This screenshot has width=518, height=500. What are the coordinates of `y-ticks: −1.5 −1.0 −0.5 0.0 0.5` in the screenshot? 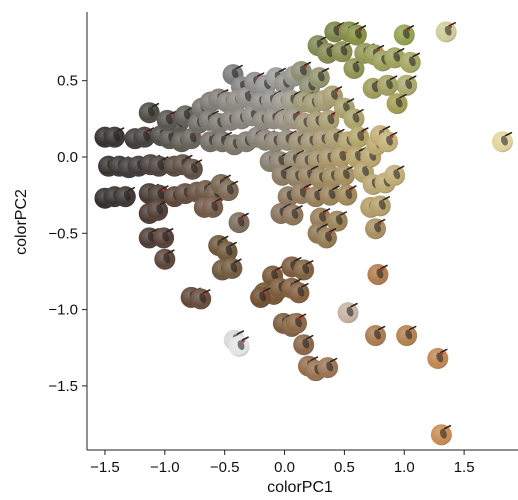 It's located at (67, 234).